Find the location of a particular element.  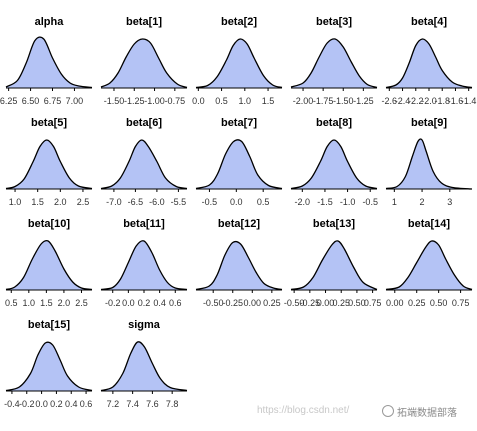

x-tick-label: 2 is located at coordinates (422, 202).